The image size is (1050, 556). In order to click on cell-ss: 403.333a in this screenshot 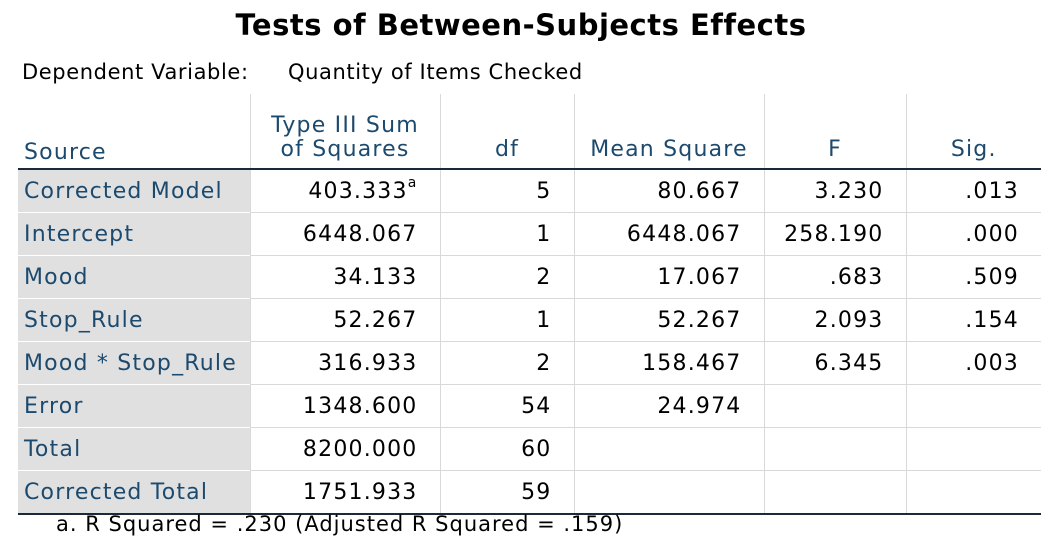, I will do `click(344, 191)`.